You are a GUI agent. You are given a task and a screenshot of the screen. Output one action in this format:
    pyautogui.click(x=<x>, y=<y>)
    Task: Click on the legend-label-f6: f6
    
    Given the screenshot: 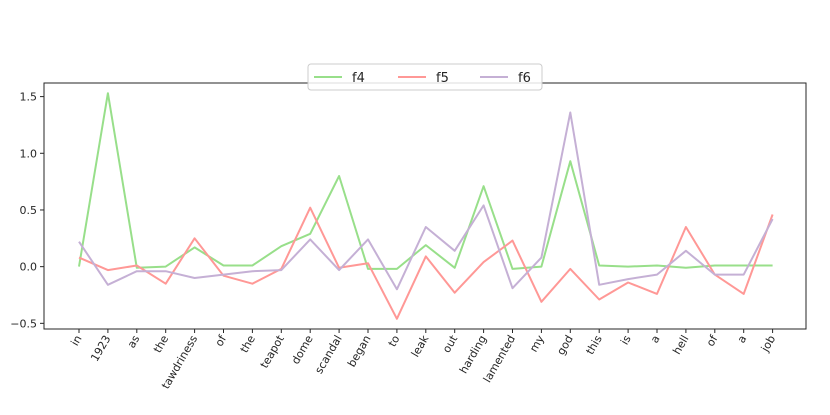 What is the action you would take?
    pyautogui.click(x=524, y=78)
    